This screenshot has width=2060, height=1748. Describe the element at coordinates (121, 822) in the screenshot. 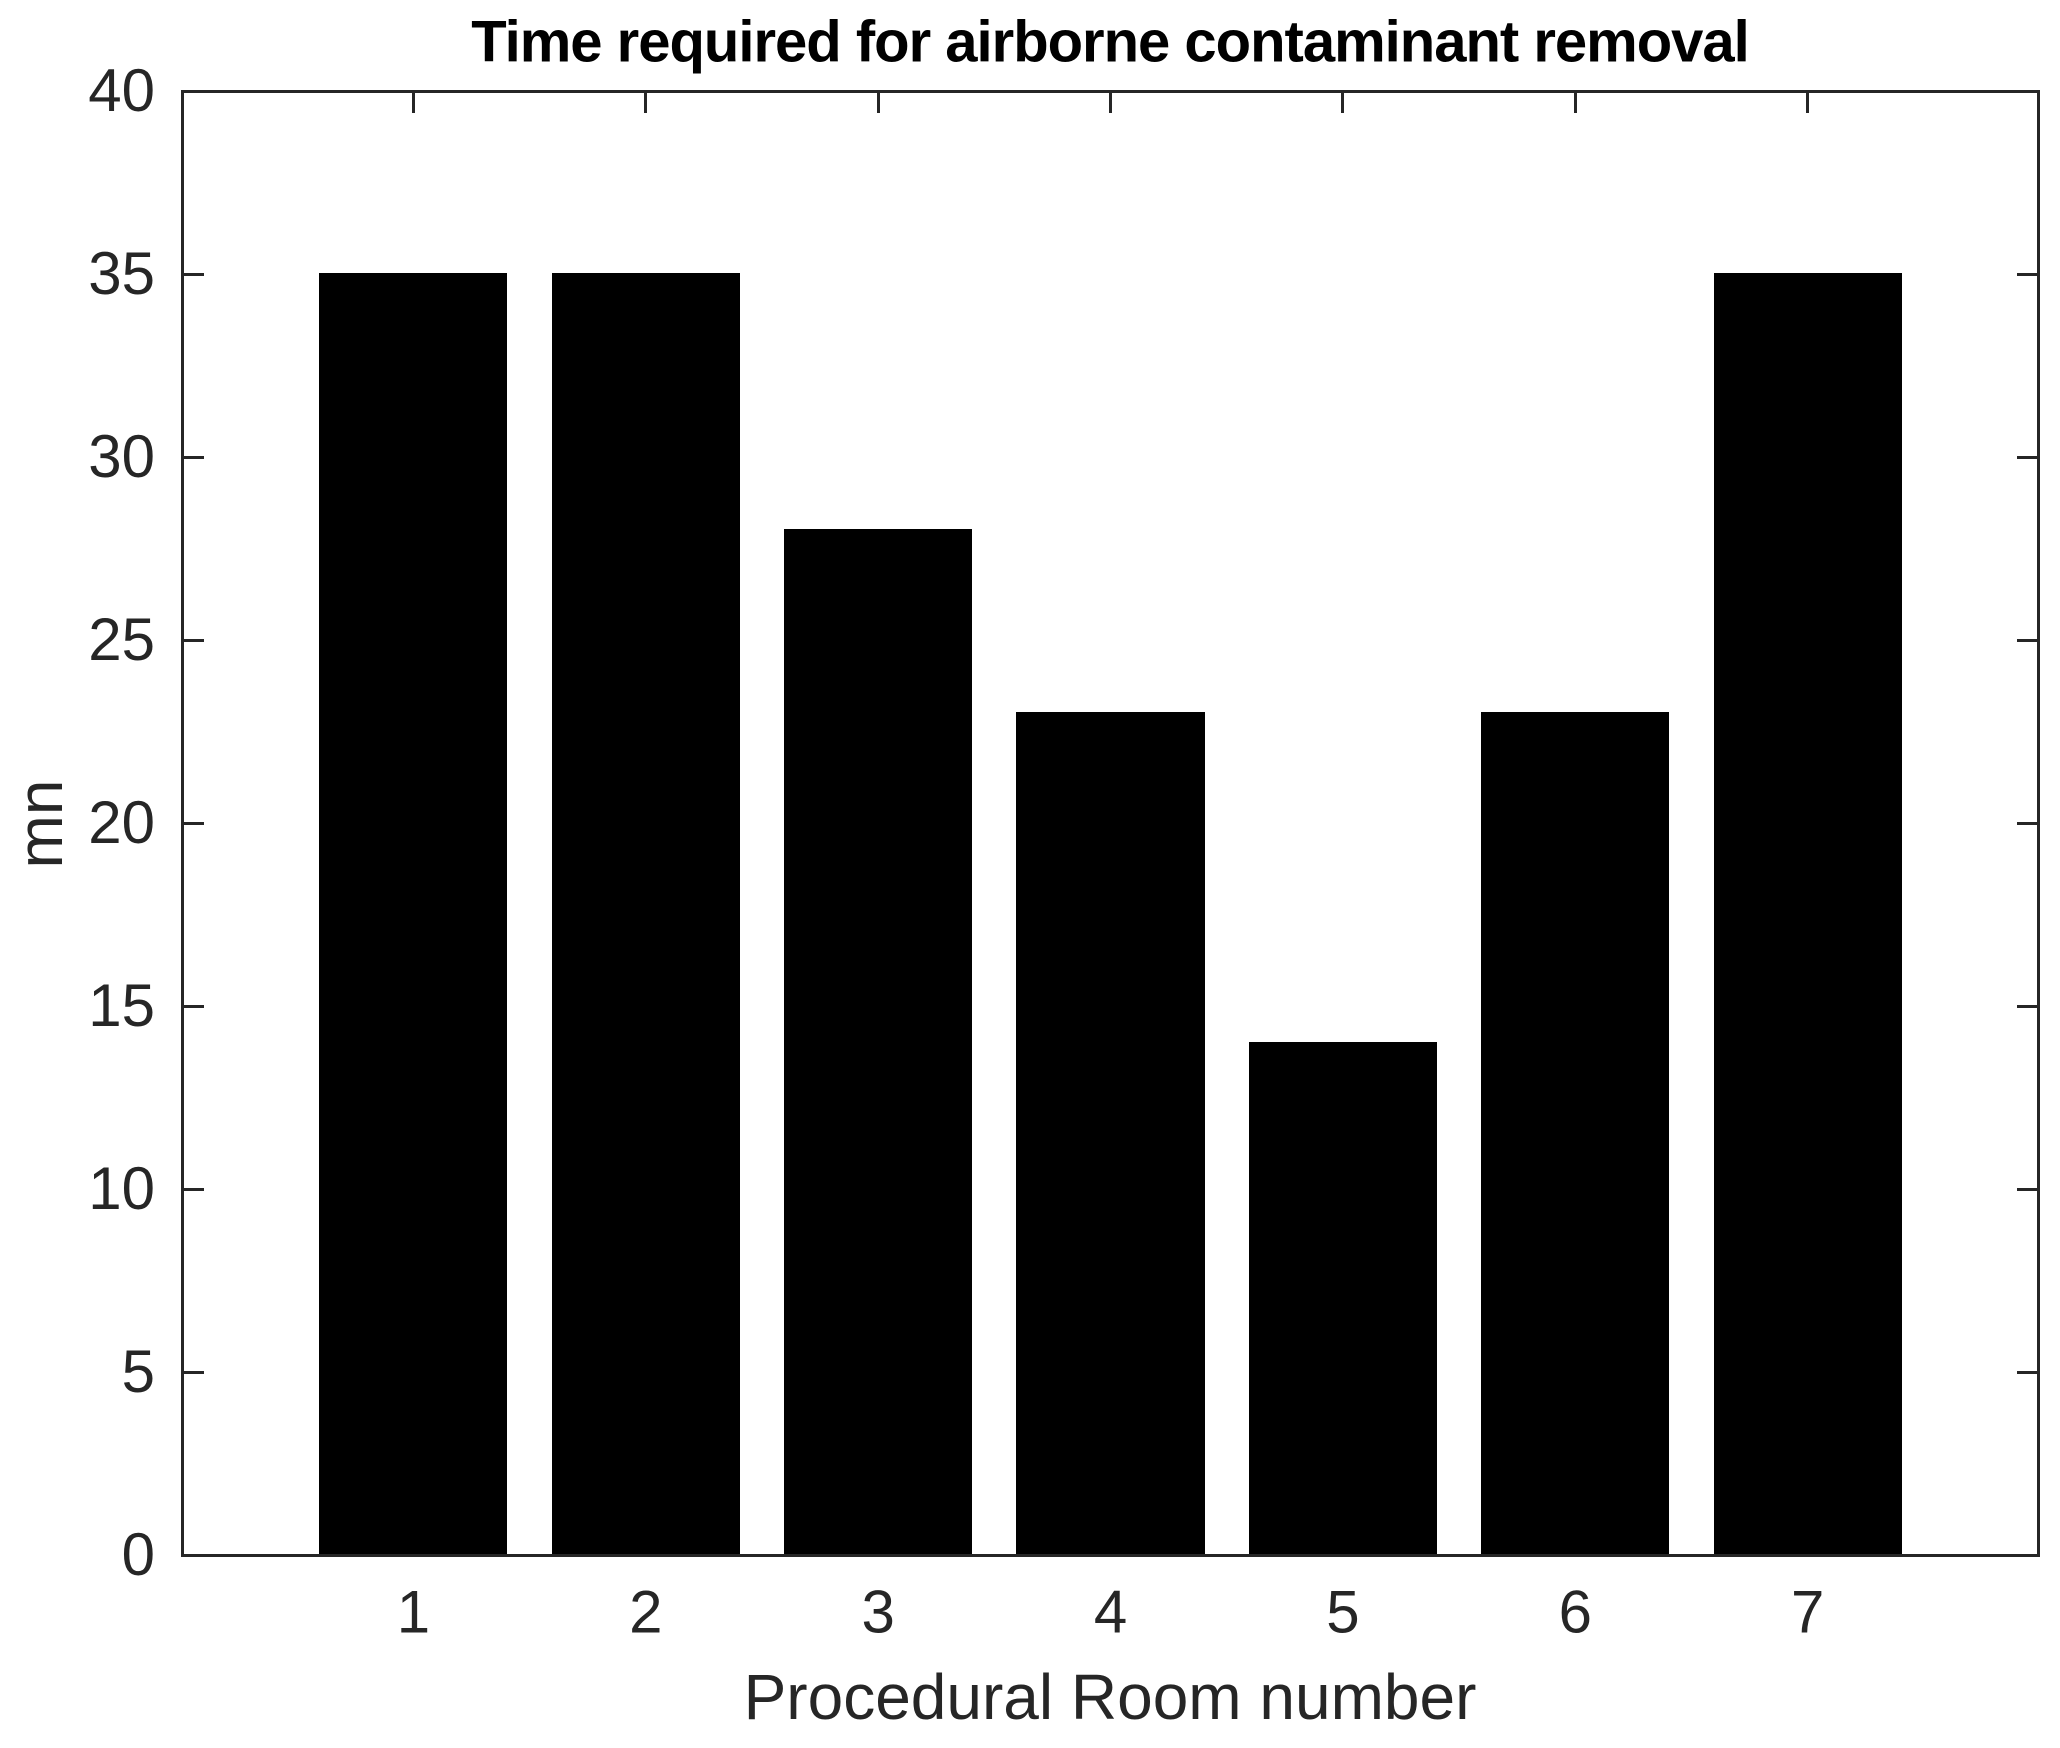

I see `y-tick-label: 20` at that location.